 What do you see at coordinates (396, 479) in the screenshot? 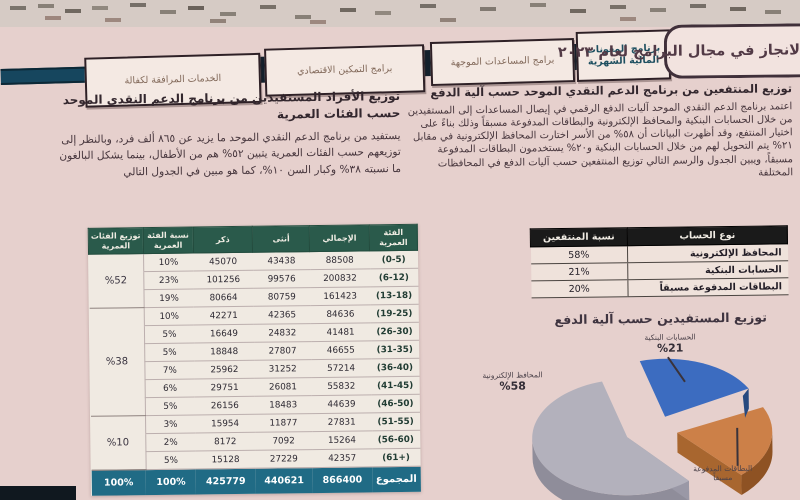
I see `total-label-cell: المجموع` at bounding box center [396, 479].